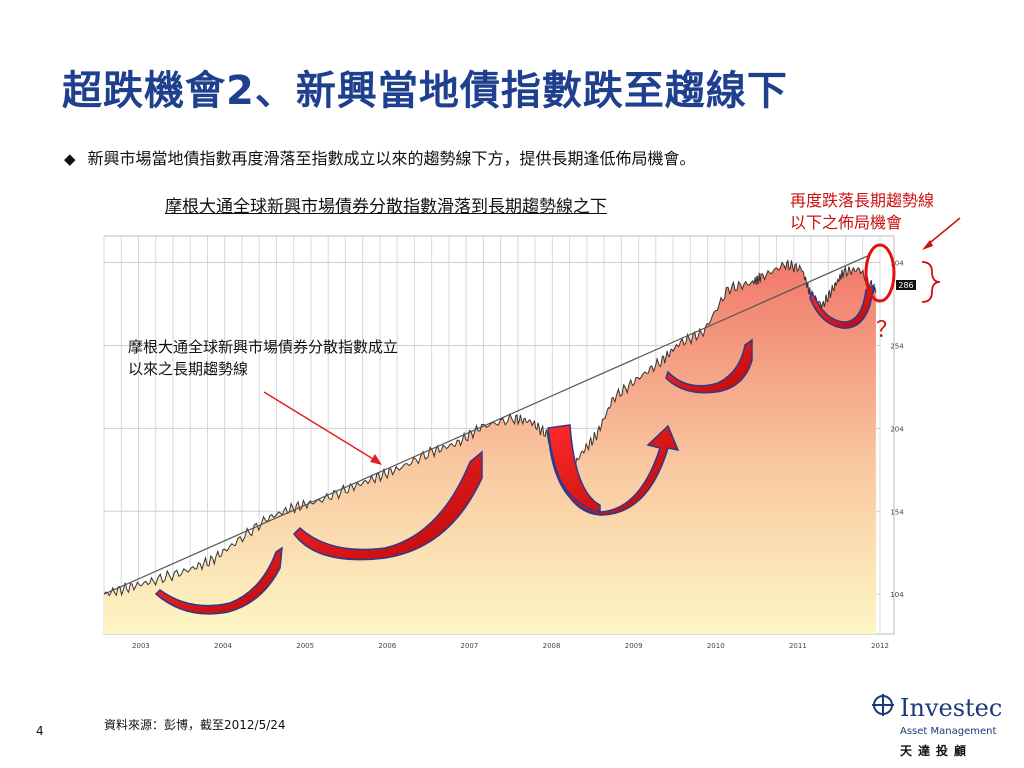 This screenshot has height=768, width=1024. Describe the element at coordinates (931, 282) in the screenshot. I see `bracket-icon` at that location.